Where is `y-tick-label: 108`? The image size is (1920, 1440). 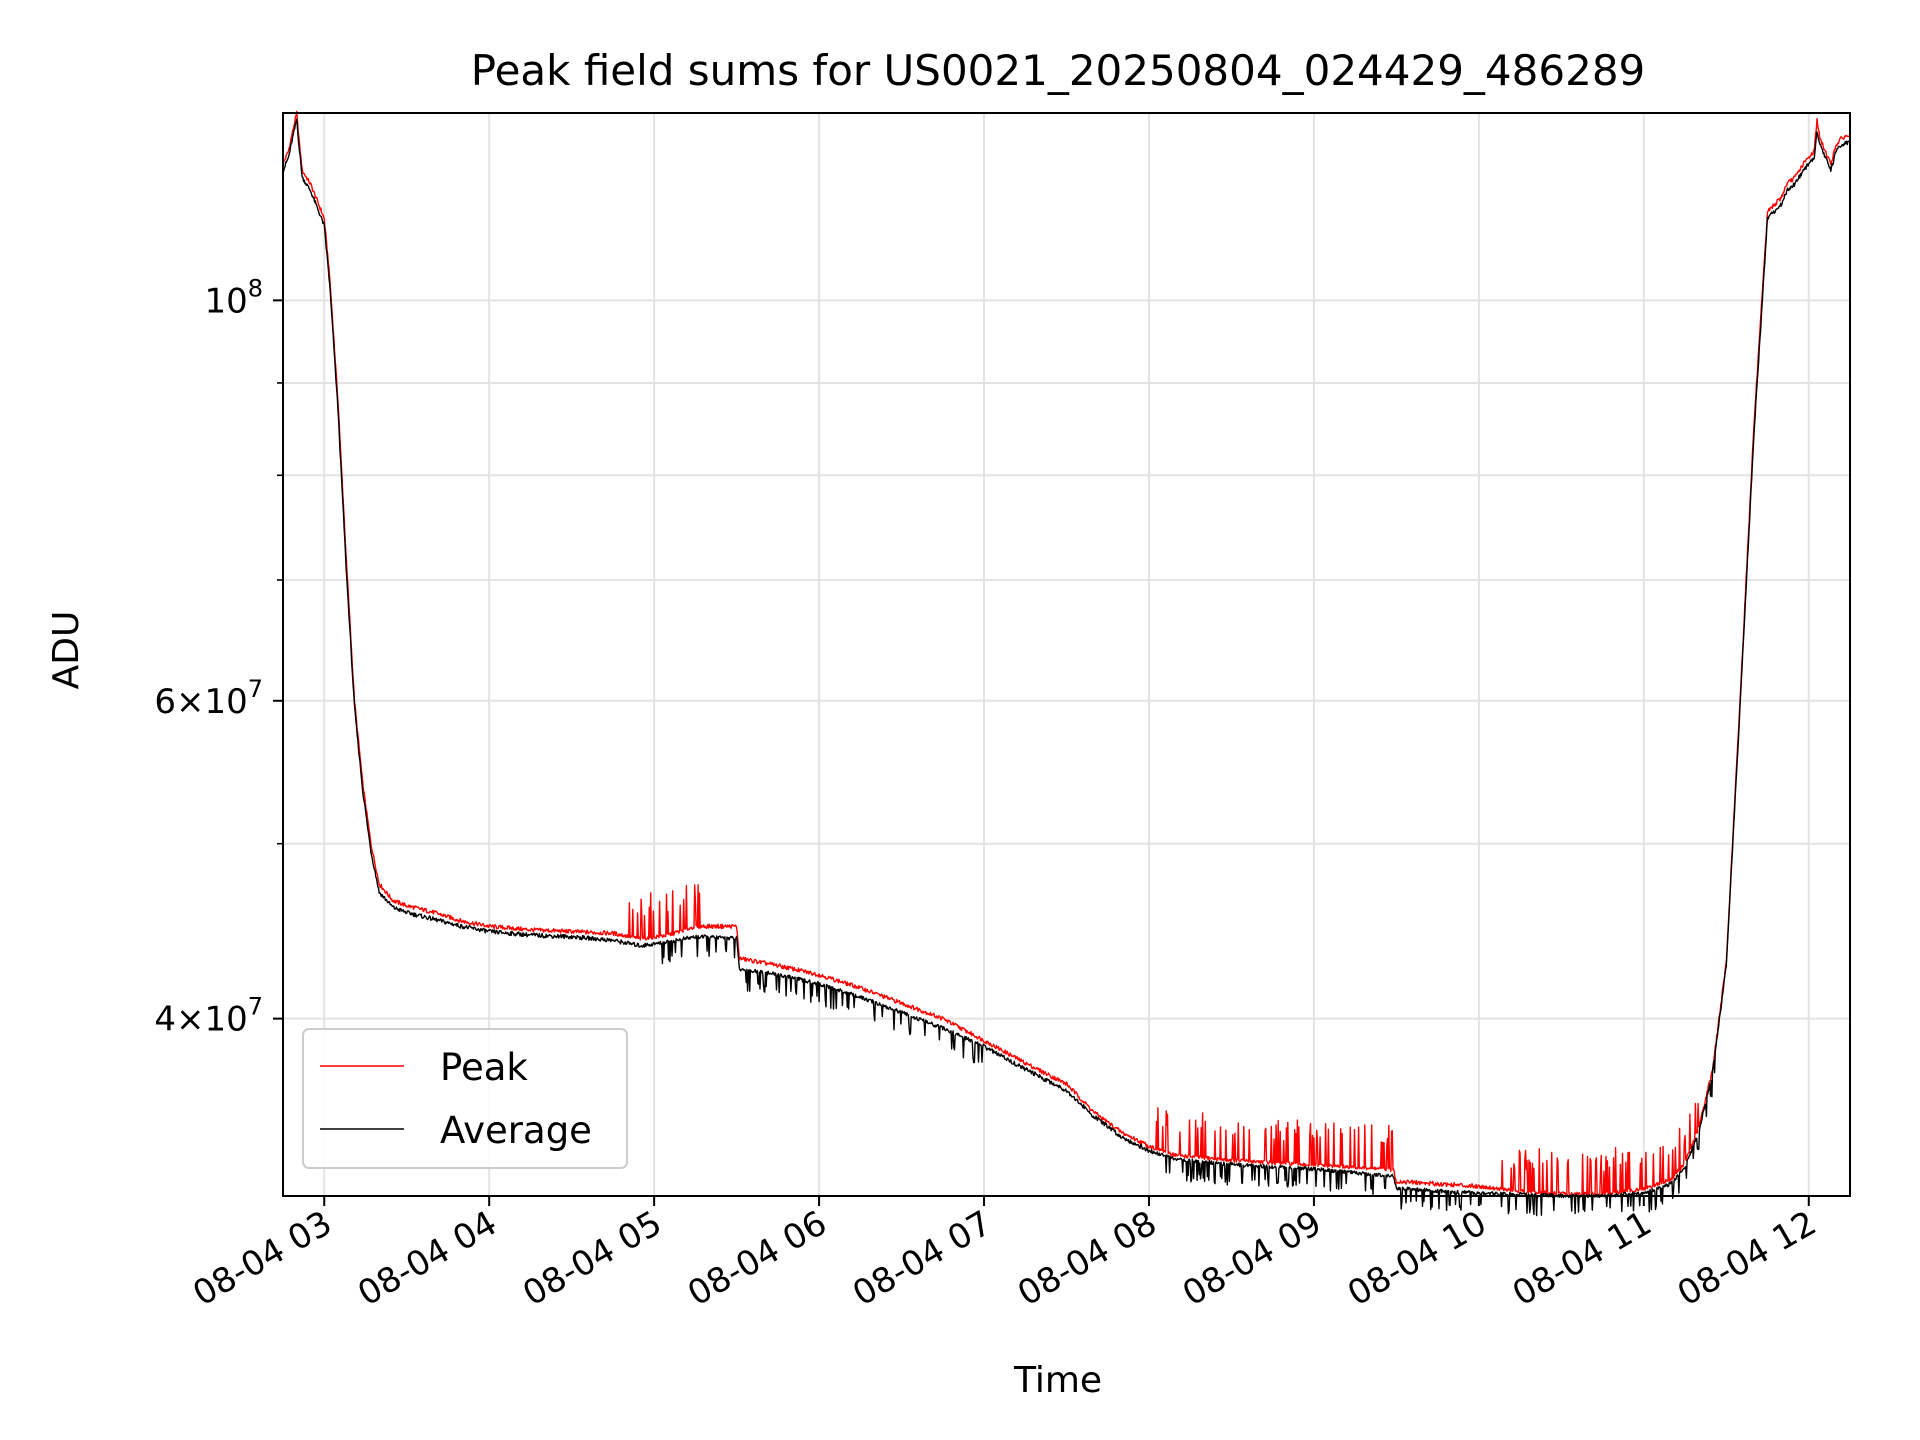 y-tick-label: 108 is located at coordinates (233, 297).